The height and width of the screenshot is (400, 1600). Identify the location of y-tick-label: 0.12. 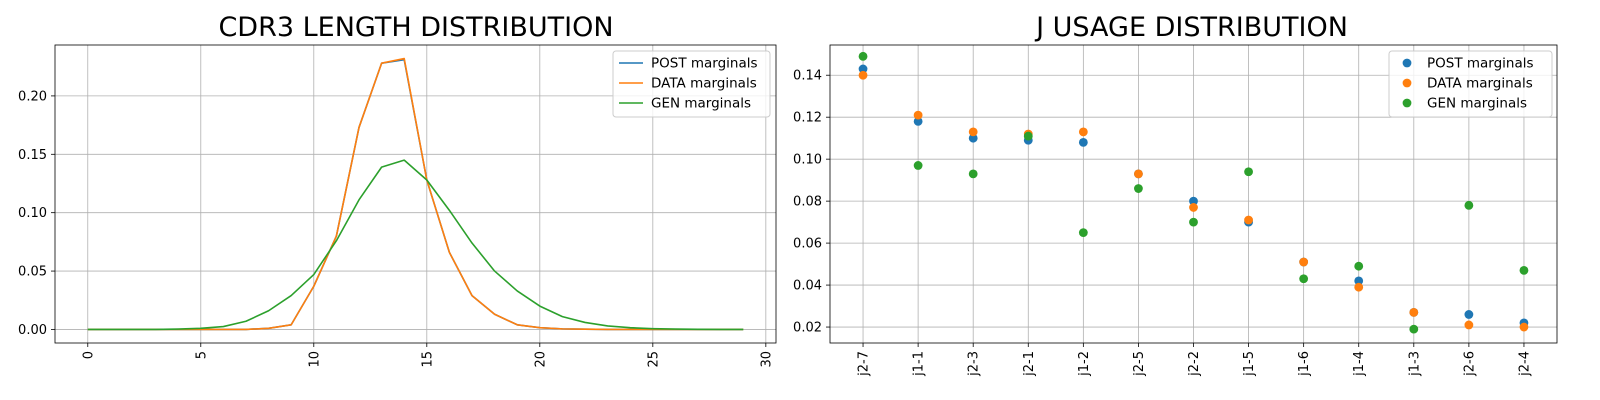
(807, 118).